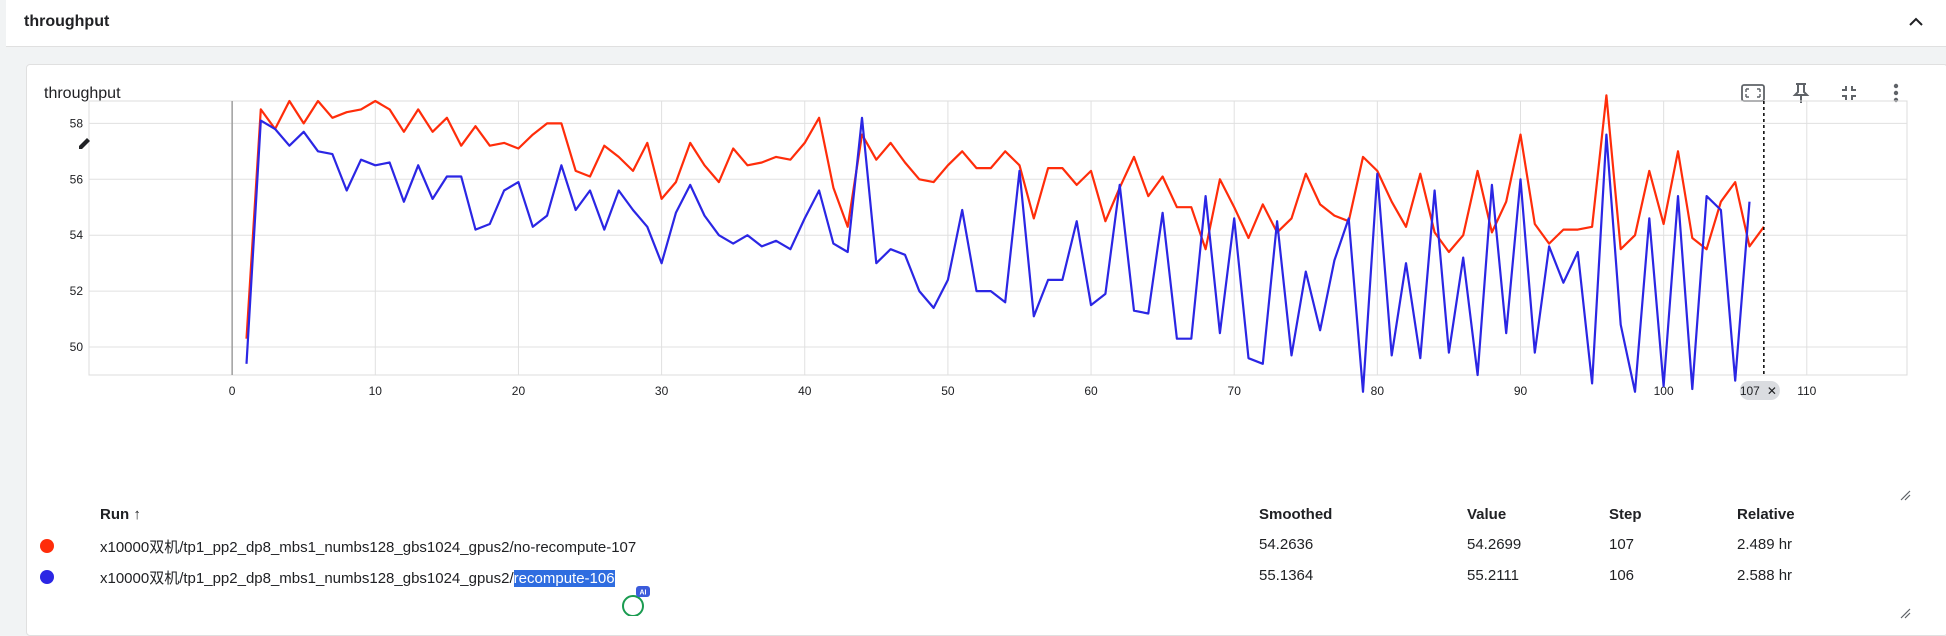 The image size is (1946, 636). What do you see at coordinates (77, 291) in the screenshot?
I see `y-tick-label: 52` at bounding box center [77, 291].